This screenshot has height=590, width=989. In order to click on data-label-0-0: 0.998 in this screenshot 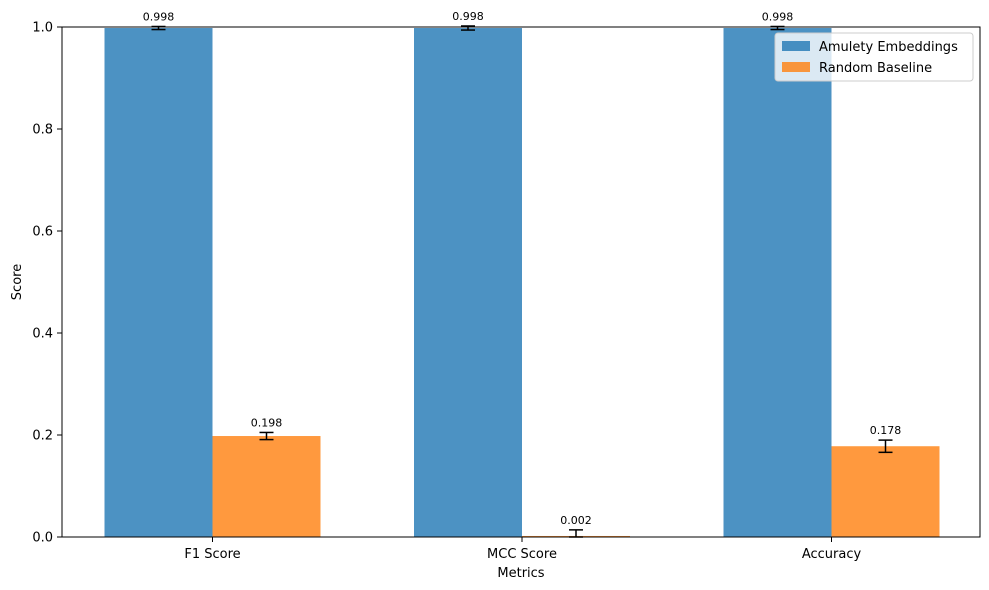, I will do `click(159, 16)`.